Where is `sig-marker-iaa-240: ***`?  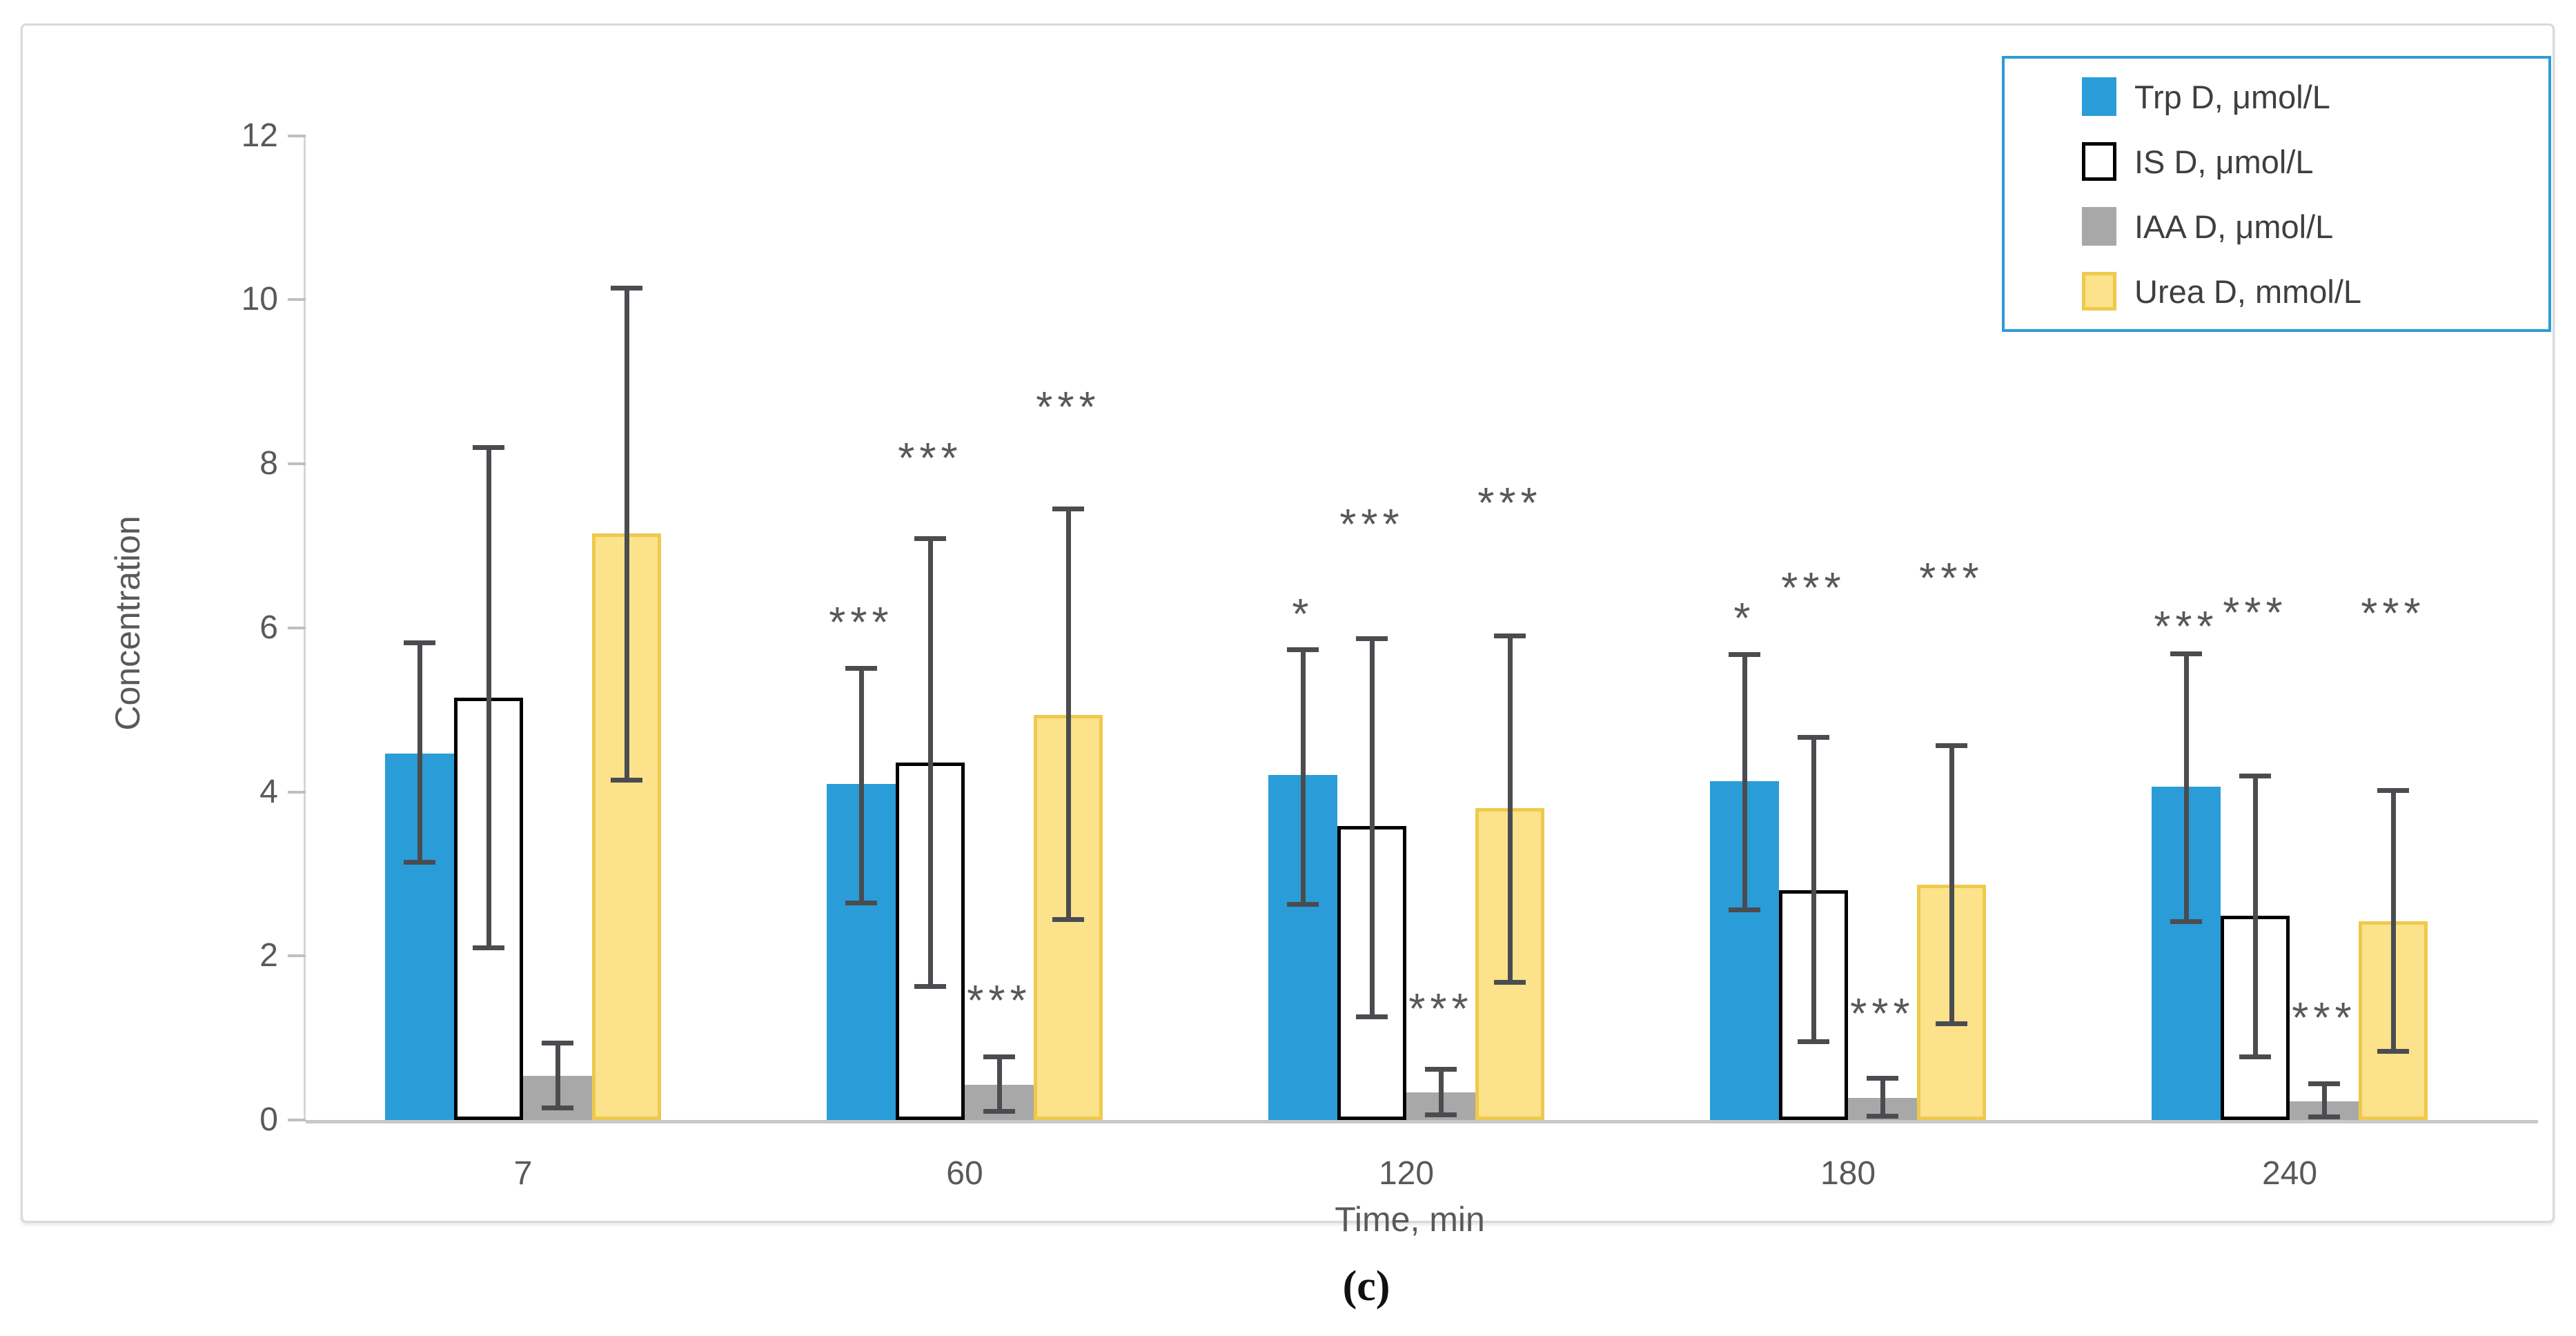 sig-marker-iaa-240: *** is located at coordinates (2324, 1018).